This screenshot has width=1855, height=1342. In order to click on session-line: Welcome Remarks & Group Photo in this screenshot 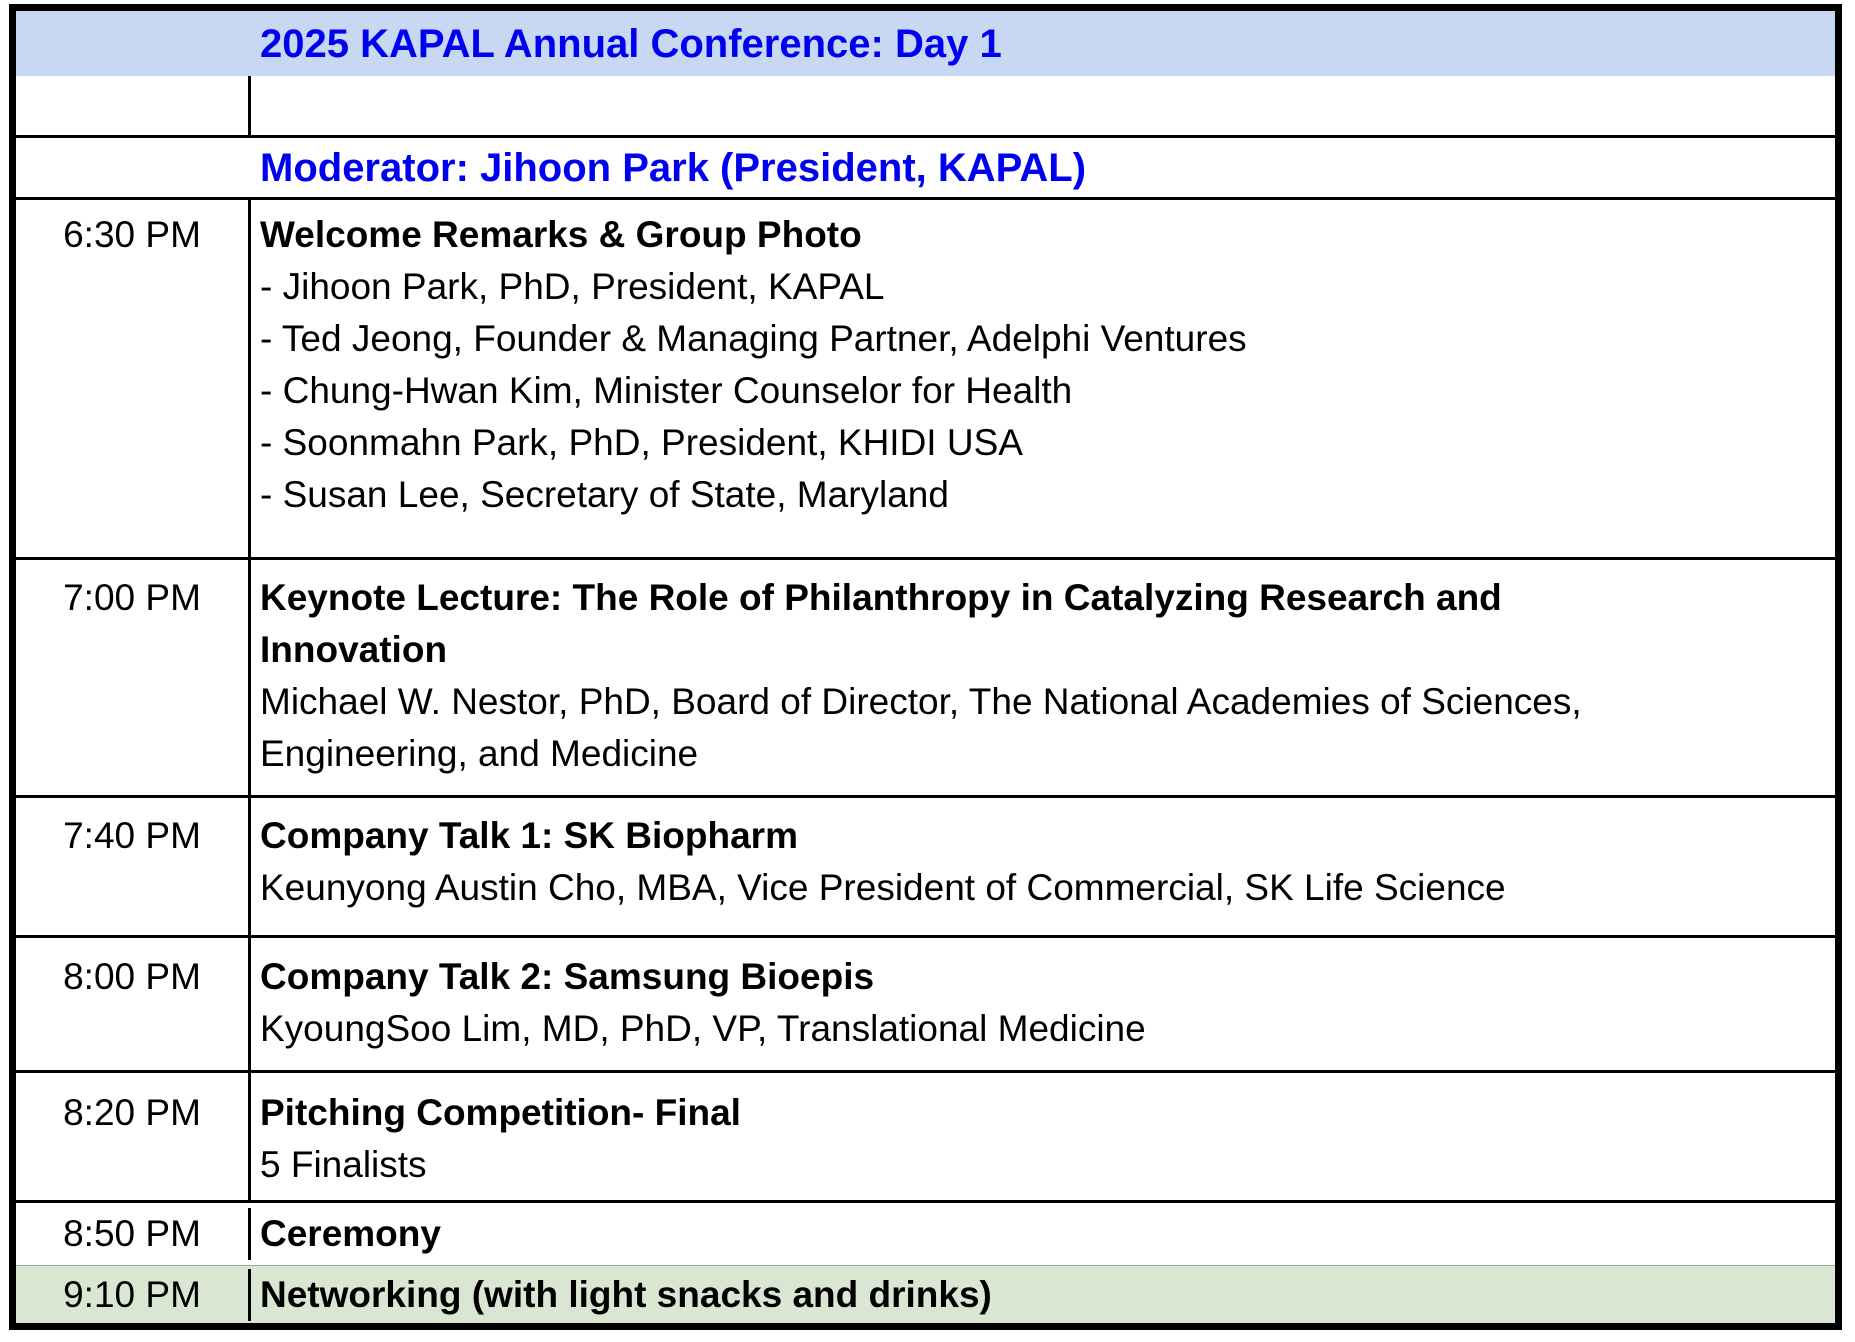, I will do `click(561, 234)`.